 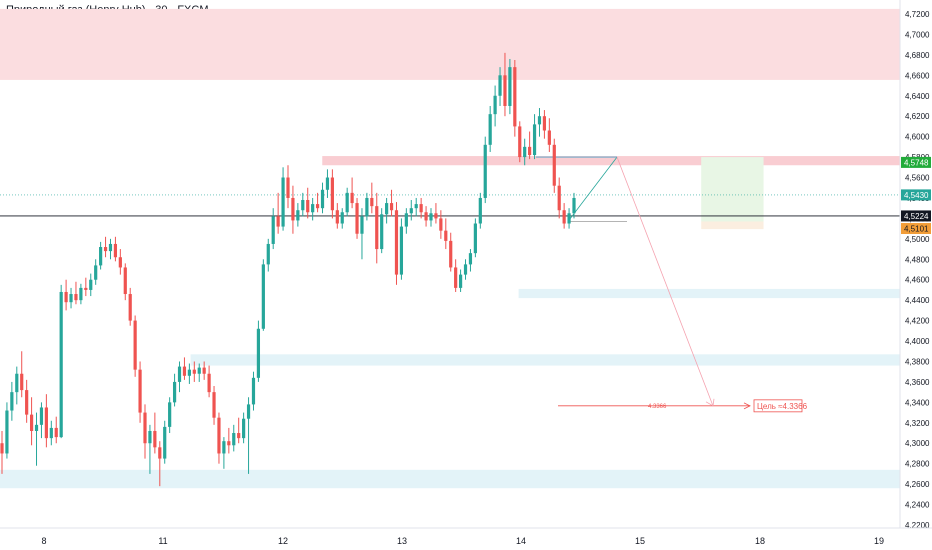 What do you see at coordinates (466, 538) in the screenshot?
I see `time-axis: 8 11 12 13 14 15 18 19` at bounding box center [466, 538].